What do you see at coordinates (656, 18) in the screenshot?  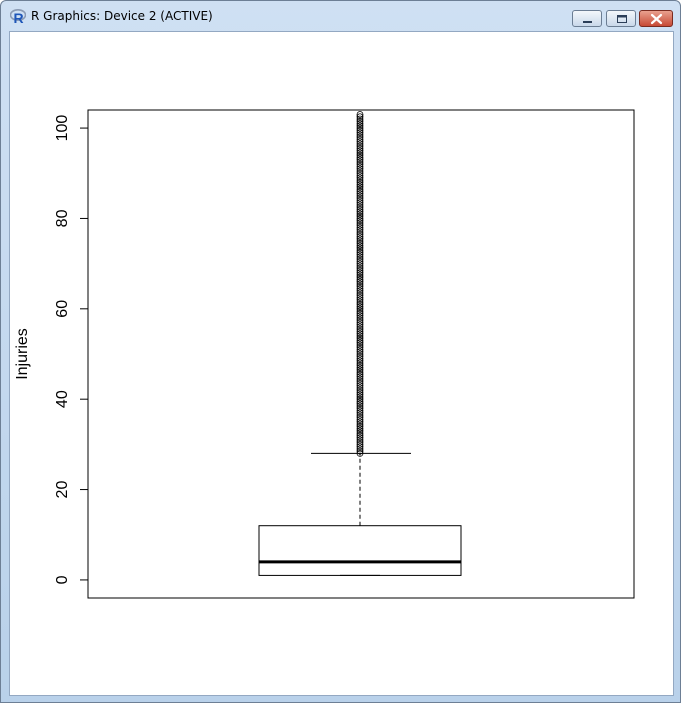 I see `close-button` at bounding box center [656, 18].